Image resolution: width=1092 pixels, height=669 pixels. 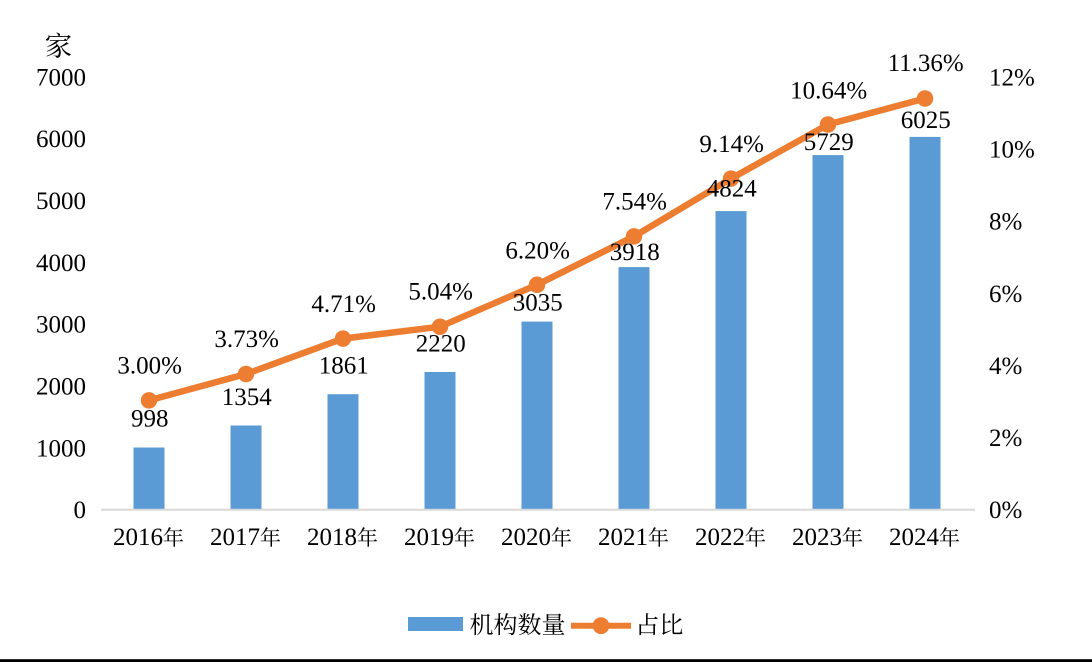 I want to click on svg-text: 2018, so click(x=332, y=537).